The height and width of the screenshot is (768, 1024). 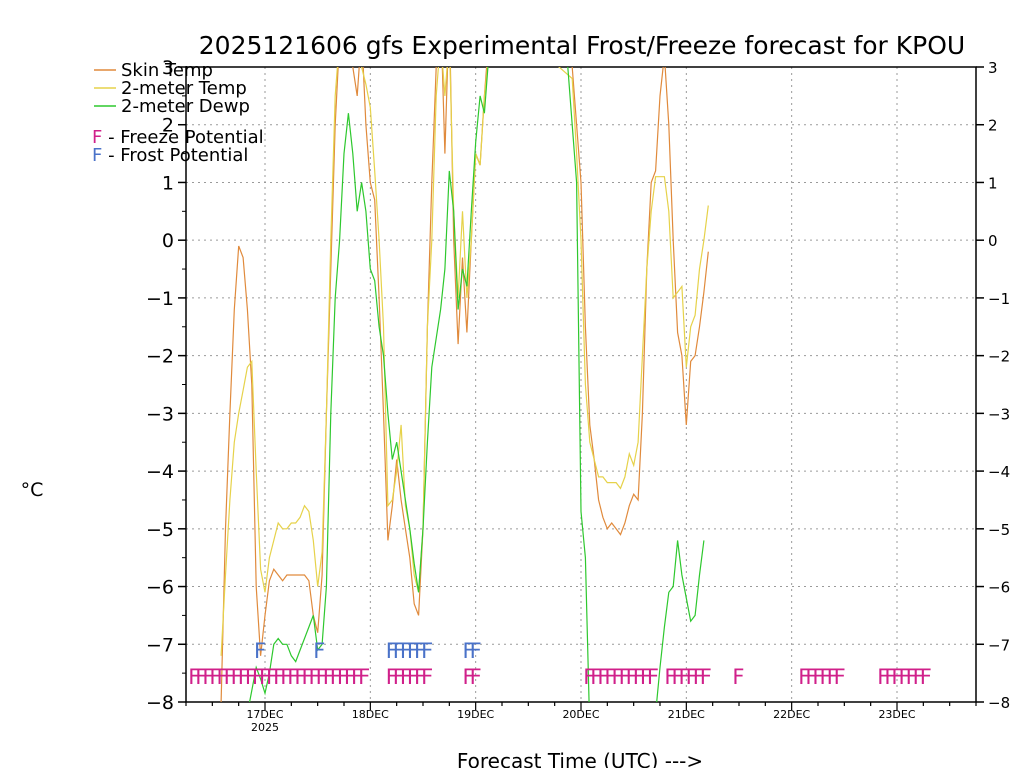 What do you see at coordinates (472, 677) in the screenshot?
I see `freeze-flag: FF` at bounding box center [472, 677].